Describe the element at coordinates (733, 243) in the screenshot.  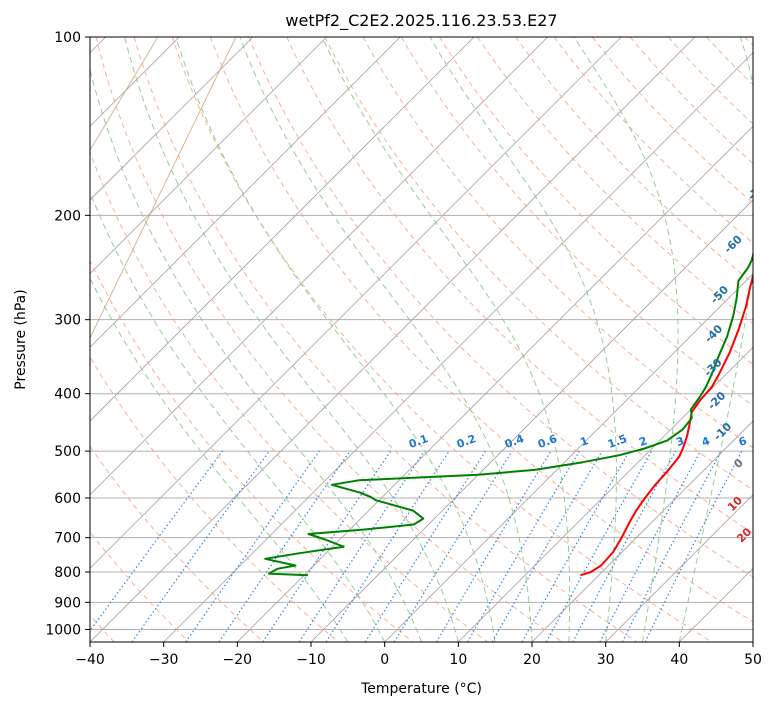
I see `dry-adiabat-label: -60` at that location.